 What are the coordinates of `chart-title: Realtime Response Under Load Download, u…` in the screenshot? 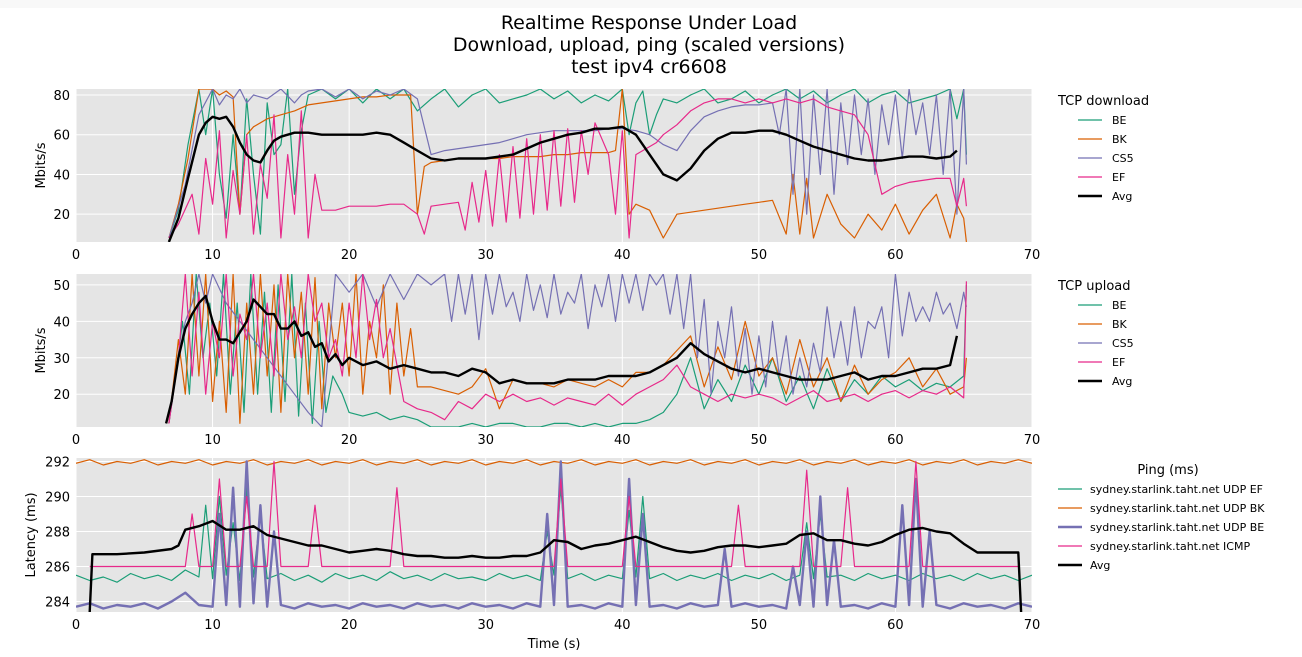 It's located at (649, 45).